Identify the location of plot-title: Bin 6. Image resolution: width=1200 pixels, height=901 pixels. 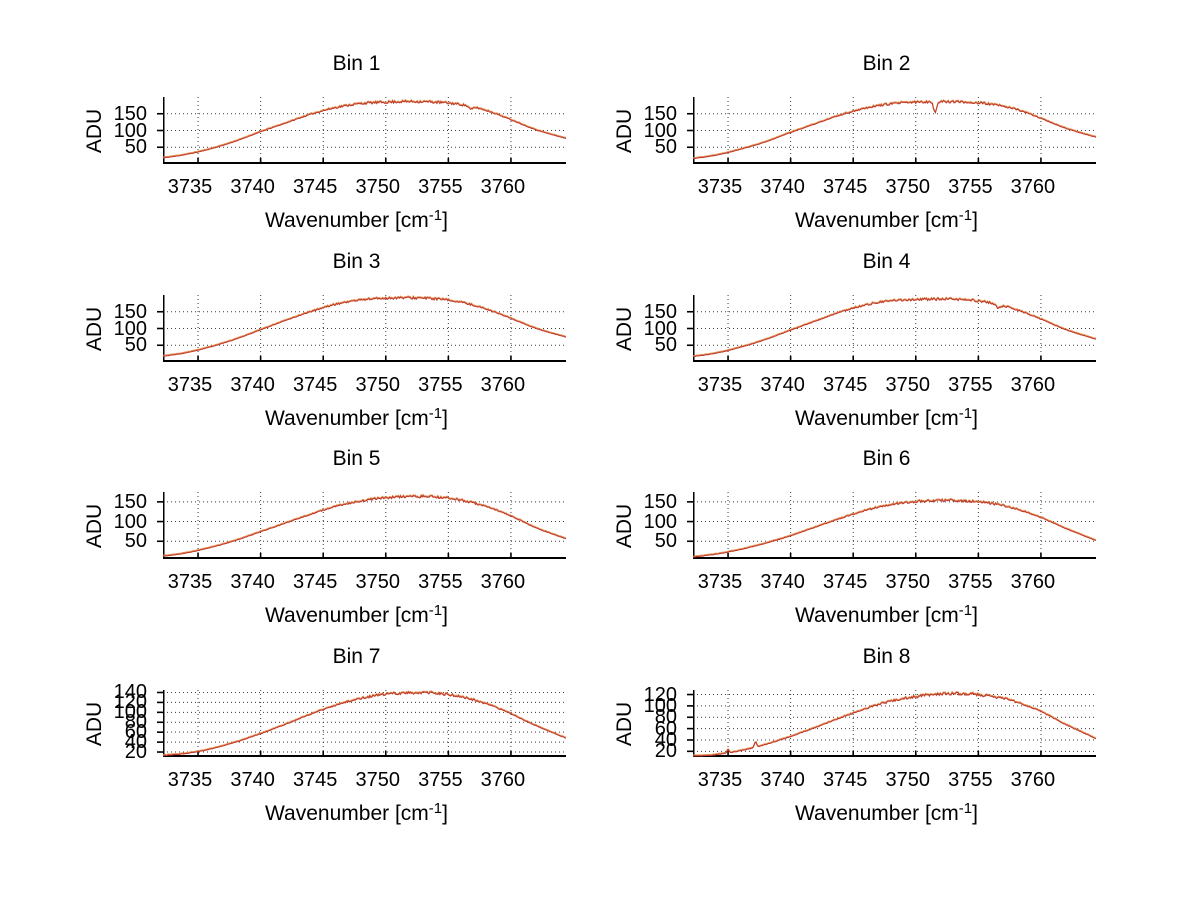
(886, 458).